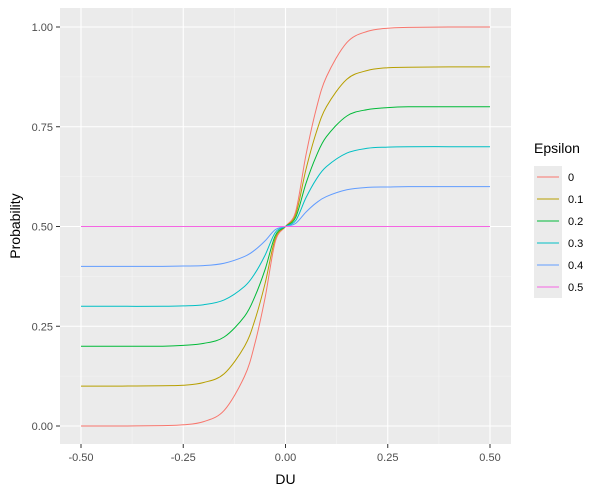 Image resolution: width=603 pixels, height=495 pixels. What do you see at coordinates (285, 458) in the screenshot?
I see `x-tick-label: 0.00` at bounding box center [285, 458].